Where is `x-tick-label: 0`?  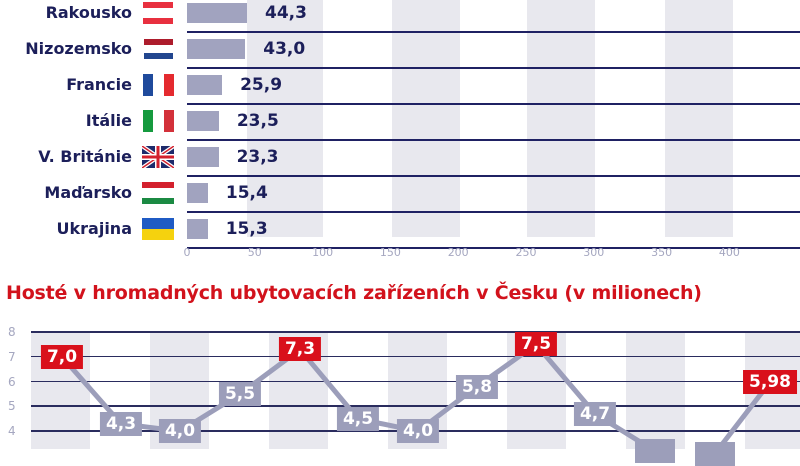
x-tick-label: 0 is located at coordinates (187, 252).